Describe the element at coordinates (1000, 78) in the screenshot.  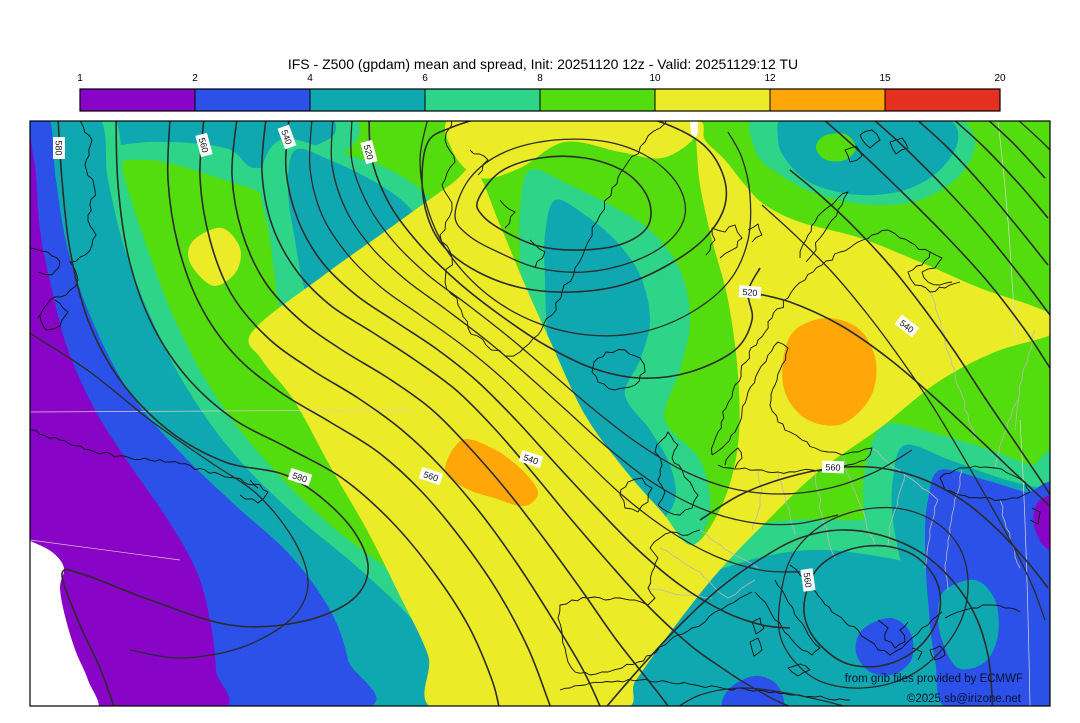
I see `svg-text: 20` at that location.